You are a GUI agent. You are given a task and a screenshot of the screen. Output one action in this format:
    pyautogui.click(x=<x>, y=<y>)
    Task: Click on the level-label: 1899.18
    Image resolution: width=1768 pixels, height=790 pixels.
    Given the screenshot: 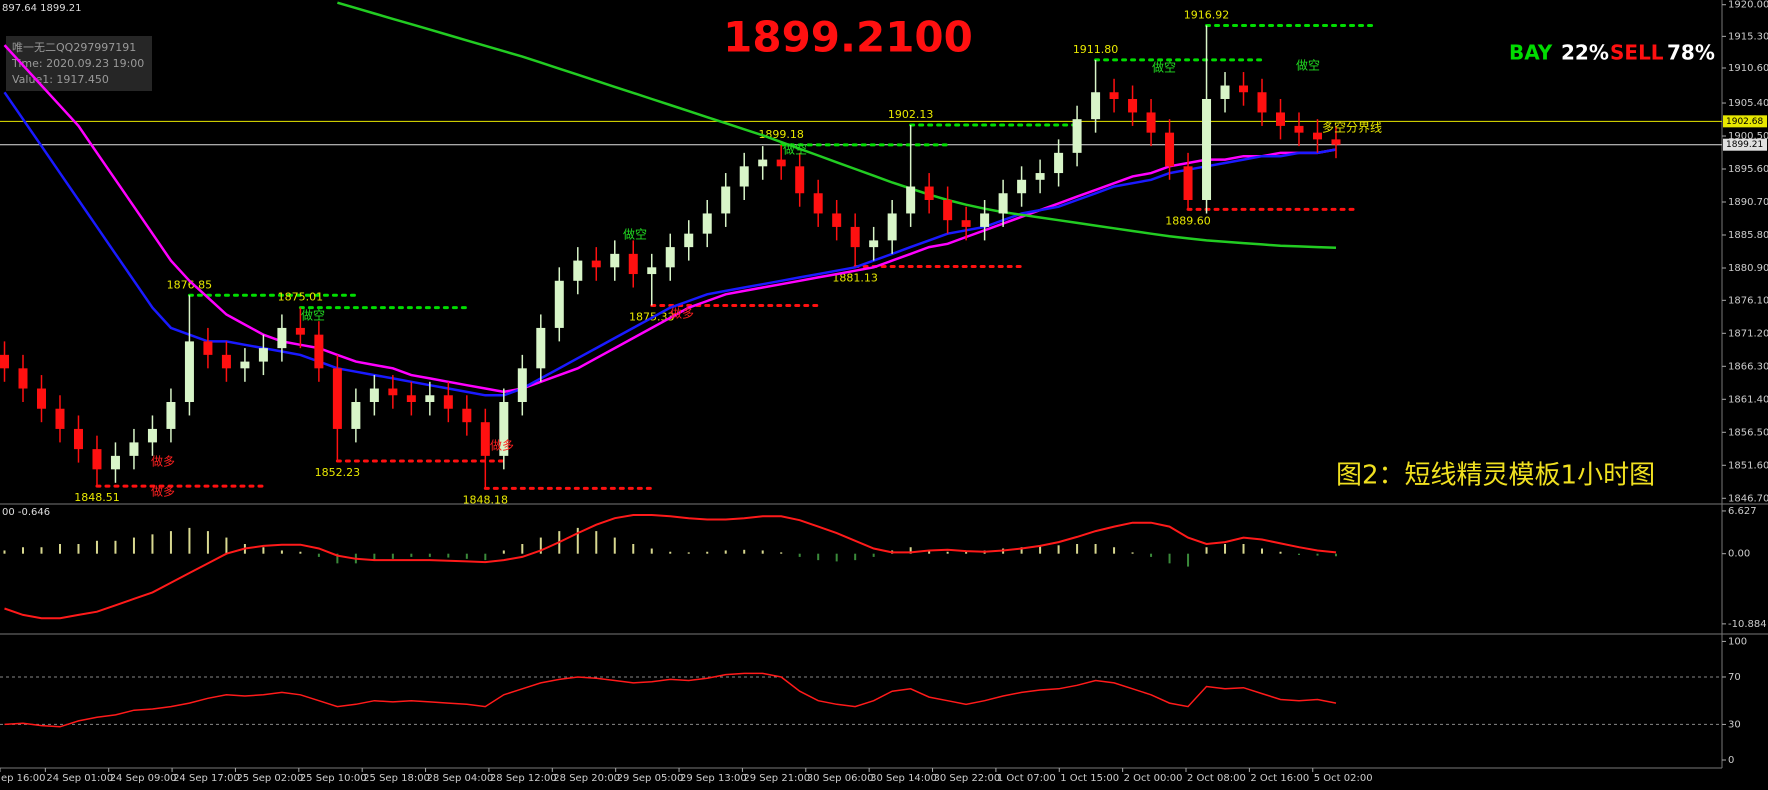 What is the action you would take?
    pyautogui.click(x=781, y=134)
    